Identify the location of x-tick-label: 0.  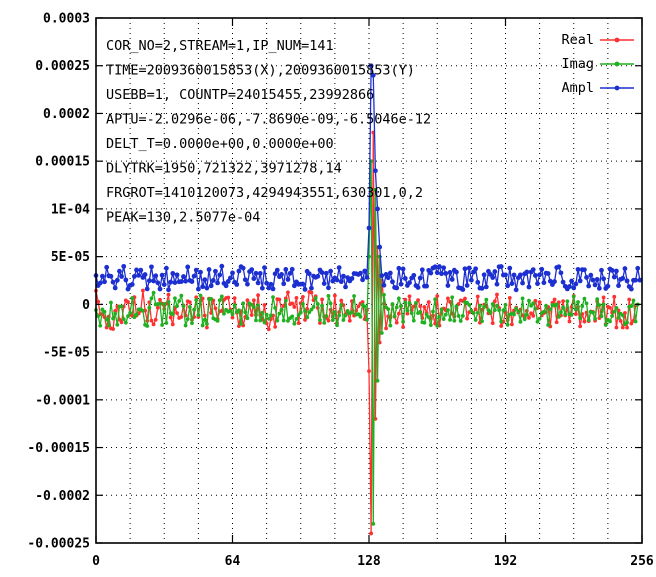
(96, 561).